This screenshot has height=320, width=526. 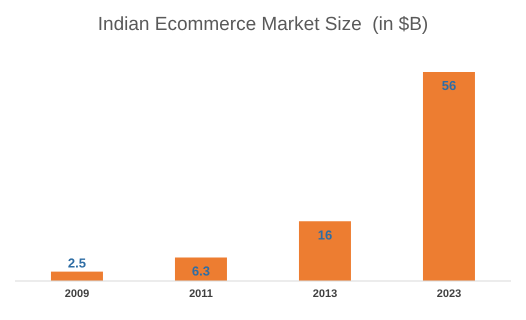 What do you see at coordinates (77, 294) in the screenshot?
I see `x-tick-label: 2009` at bounding box center [77, 294].